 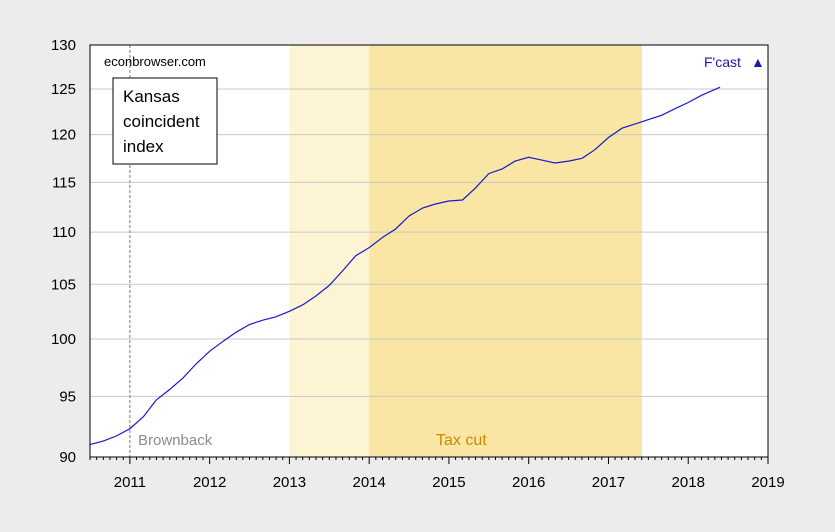 What do you see at coordinates (67, 457) in the screenshot?
I see `y-tick-label-90: 90` at bounding box center [67, 457].